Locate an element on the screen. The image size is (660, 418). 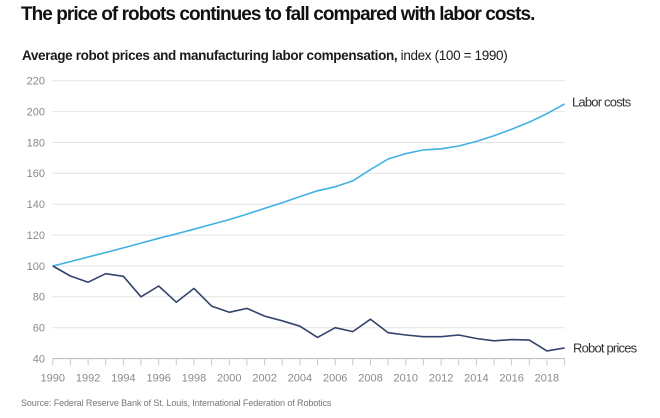
svg-text: 2002 is located at coordinates (264, 379).